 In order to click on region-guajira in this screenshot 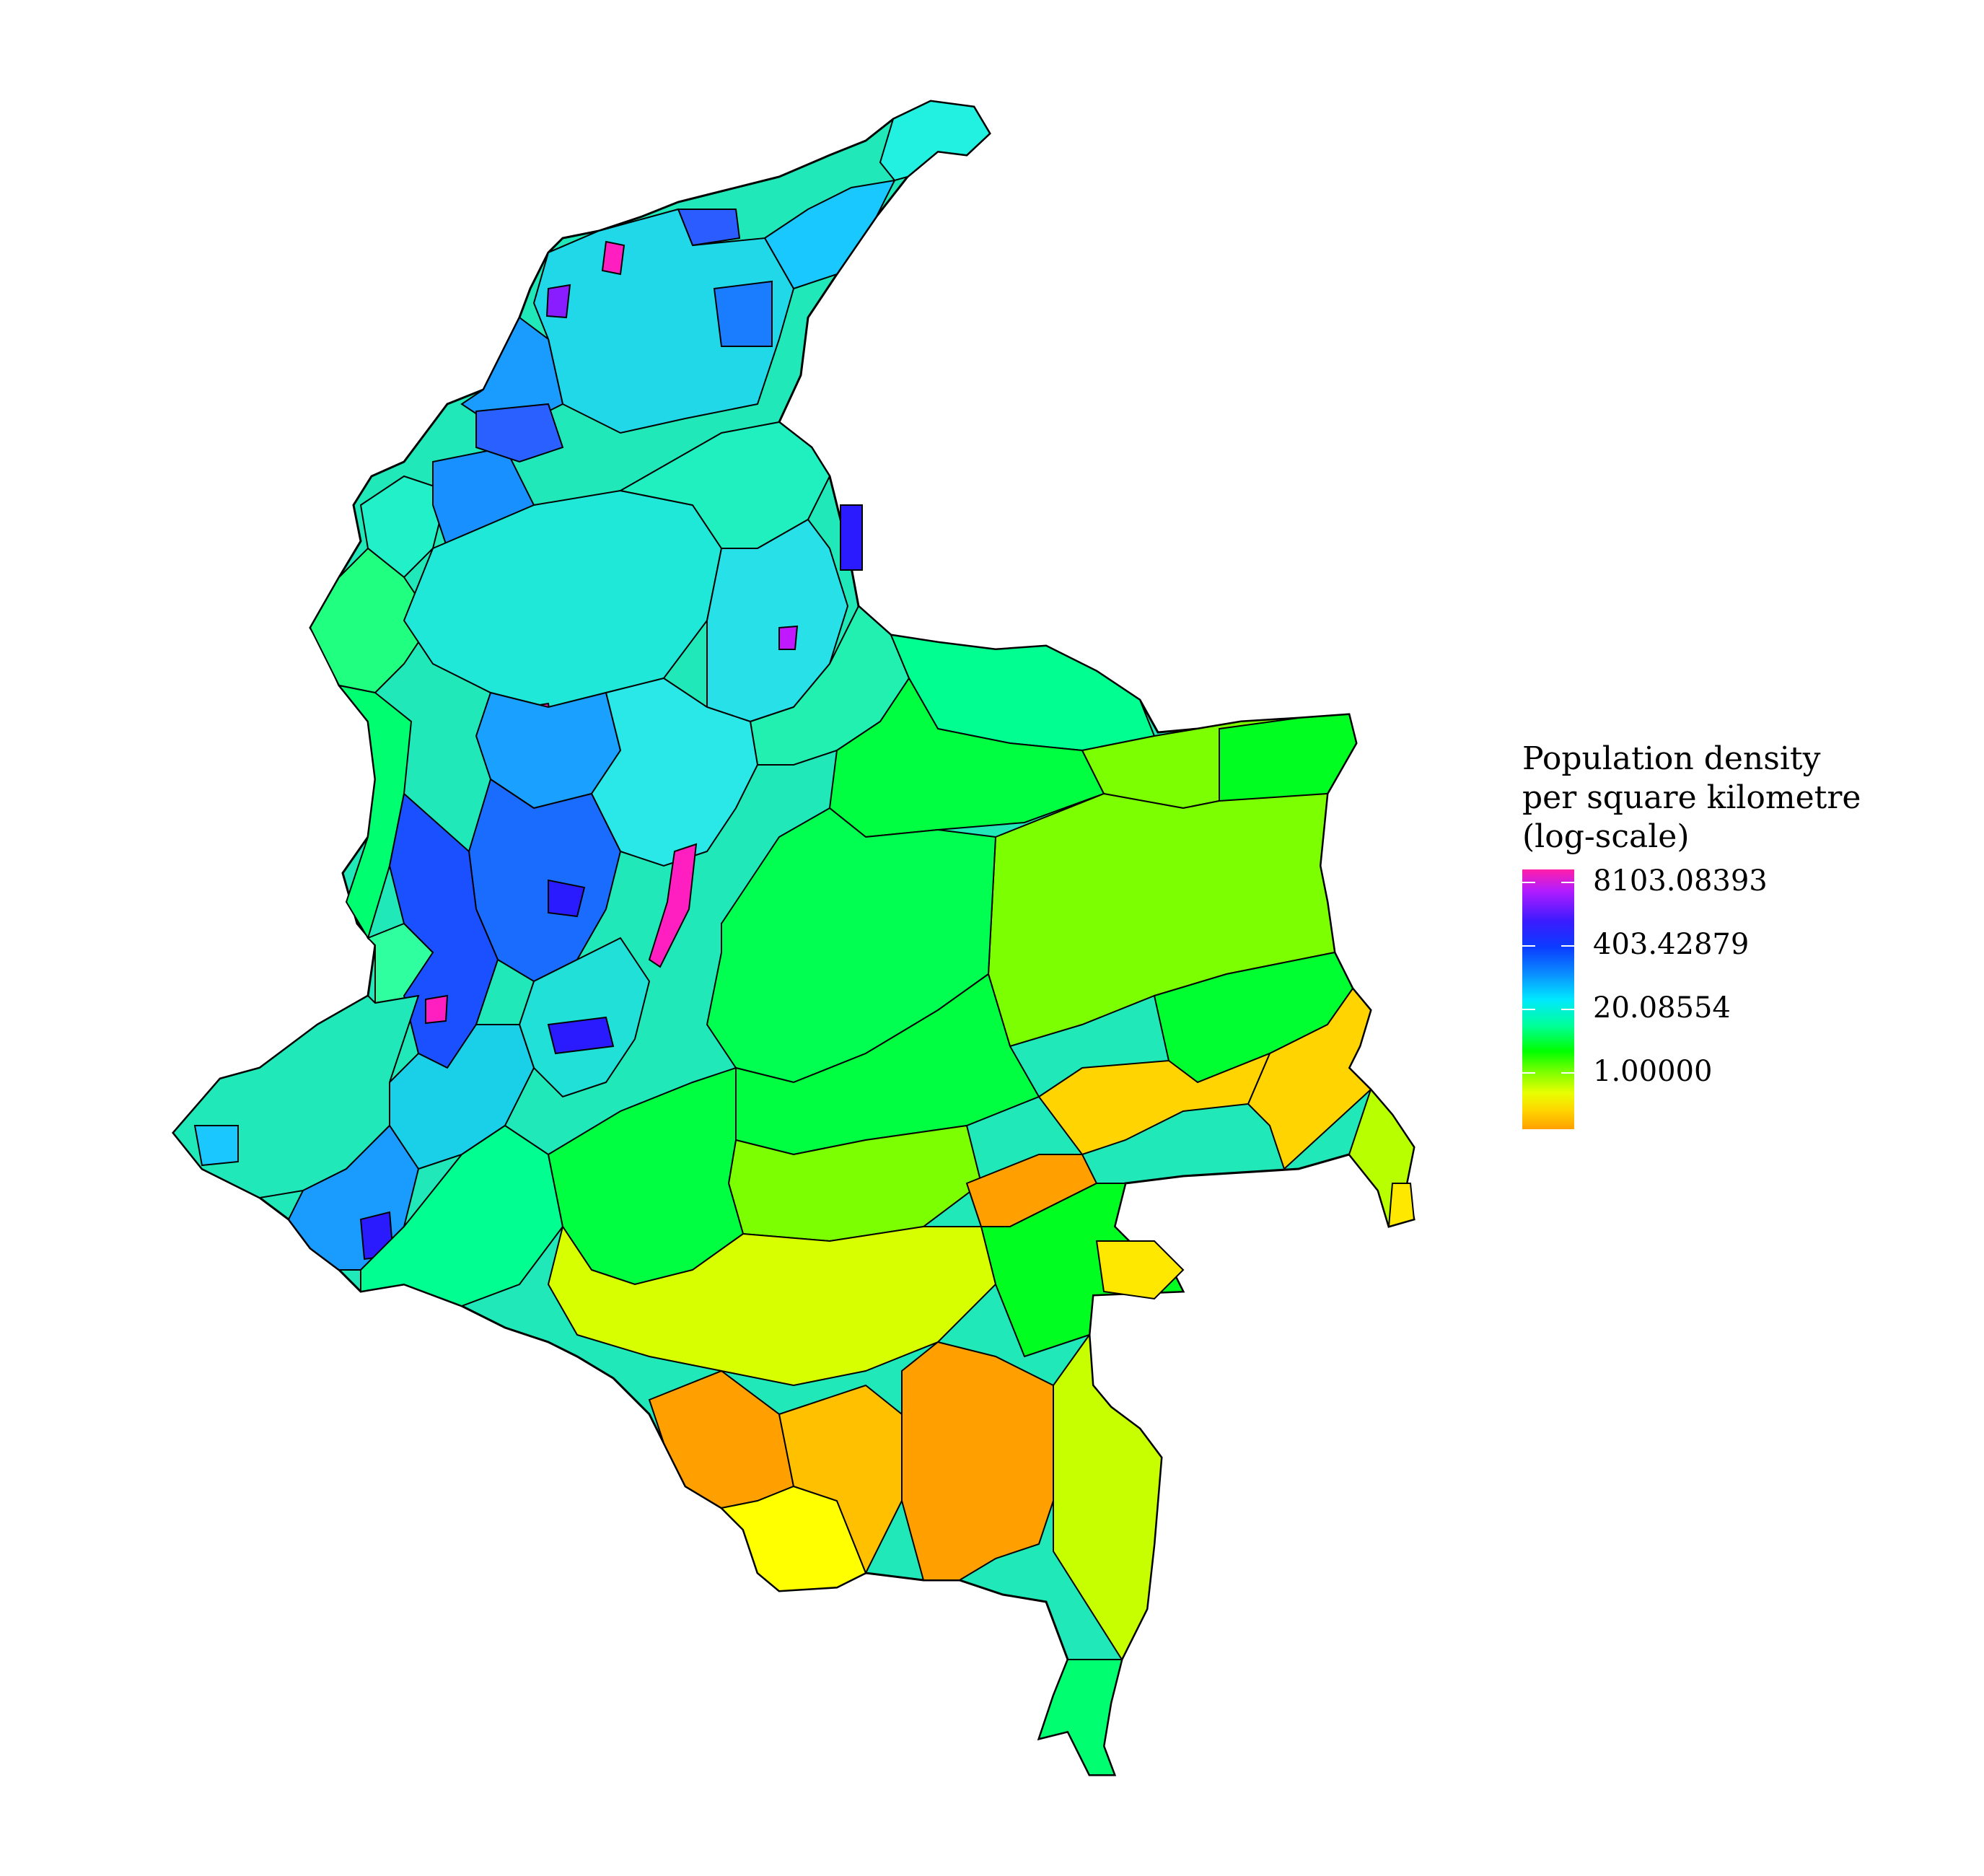, I will do `click(935, 141)`.